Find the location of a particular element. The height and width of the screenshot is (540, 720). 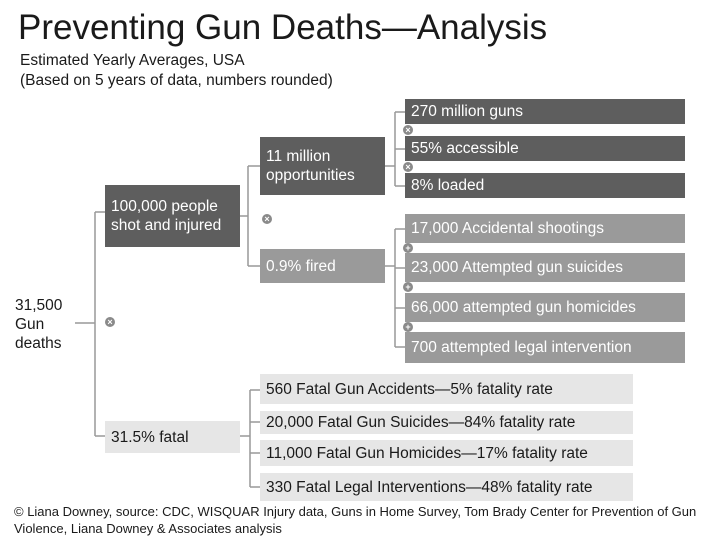

node-fatal-accidents: 560 Fatal Gun Accidents—5% fatality rate is located at coordinates (446, 389).